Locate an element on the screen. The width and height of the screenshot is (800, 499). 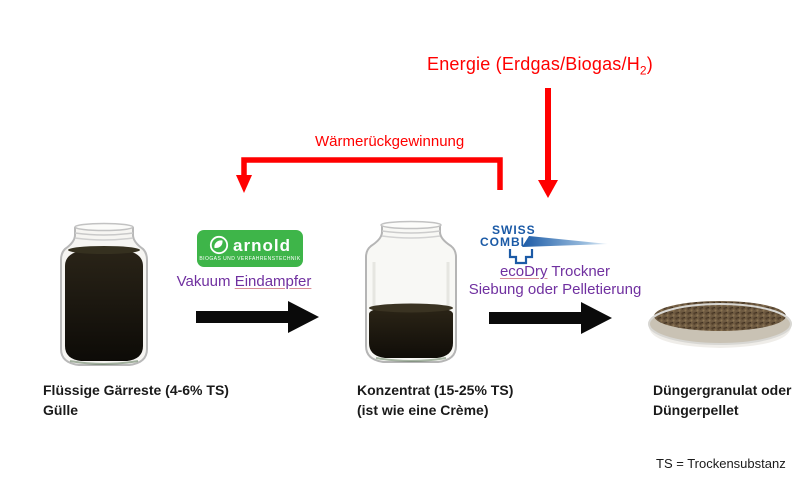
heat-recovery-arrow-icon is located at coordinates (369, 175).